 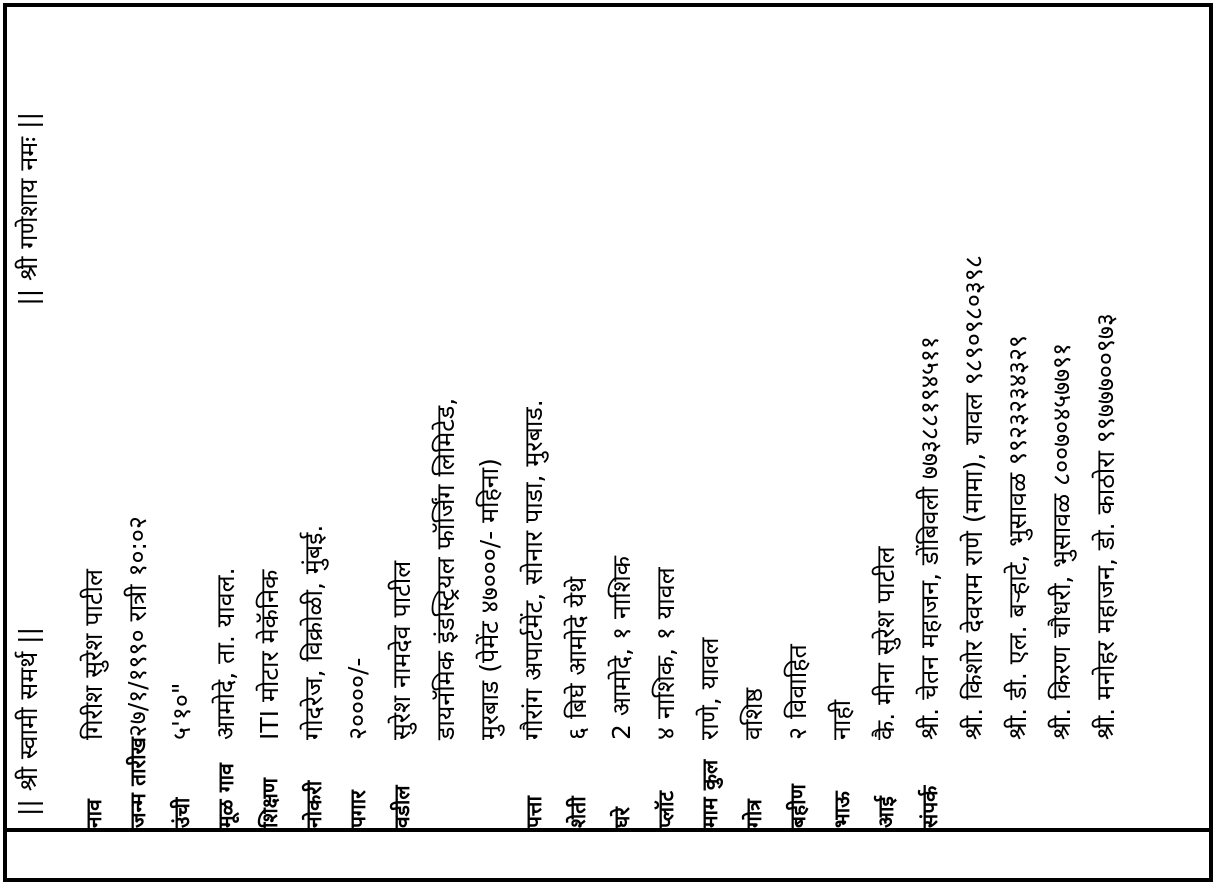 I want to click on field-label: जन्म तारीख, so click(x=138, y=782).